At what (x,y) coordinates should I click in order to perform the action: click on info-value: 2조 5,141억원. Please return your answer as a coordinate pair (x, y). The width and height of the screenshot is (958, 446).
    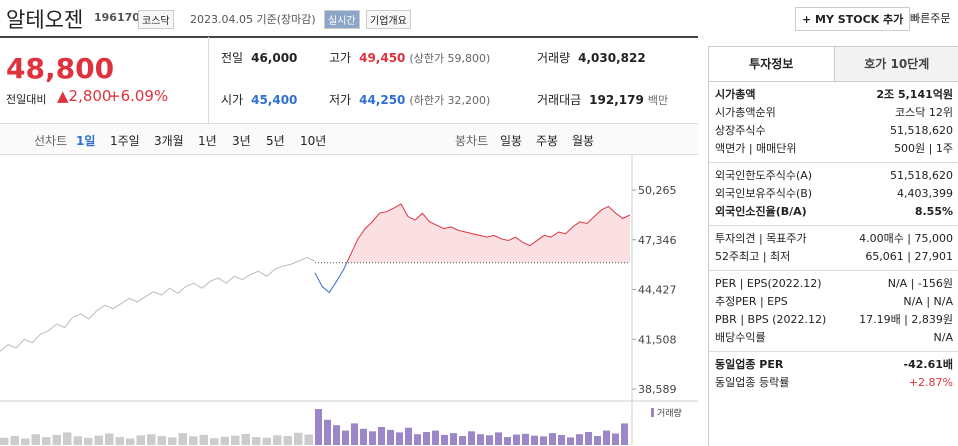
    Looking at the image, I should click on (914, 95).